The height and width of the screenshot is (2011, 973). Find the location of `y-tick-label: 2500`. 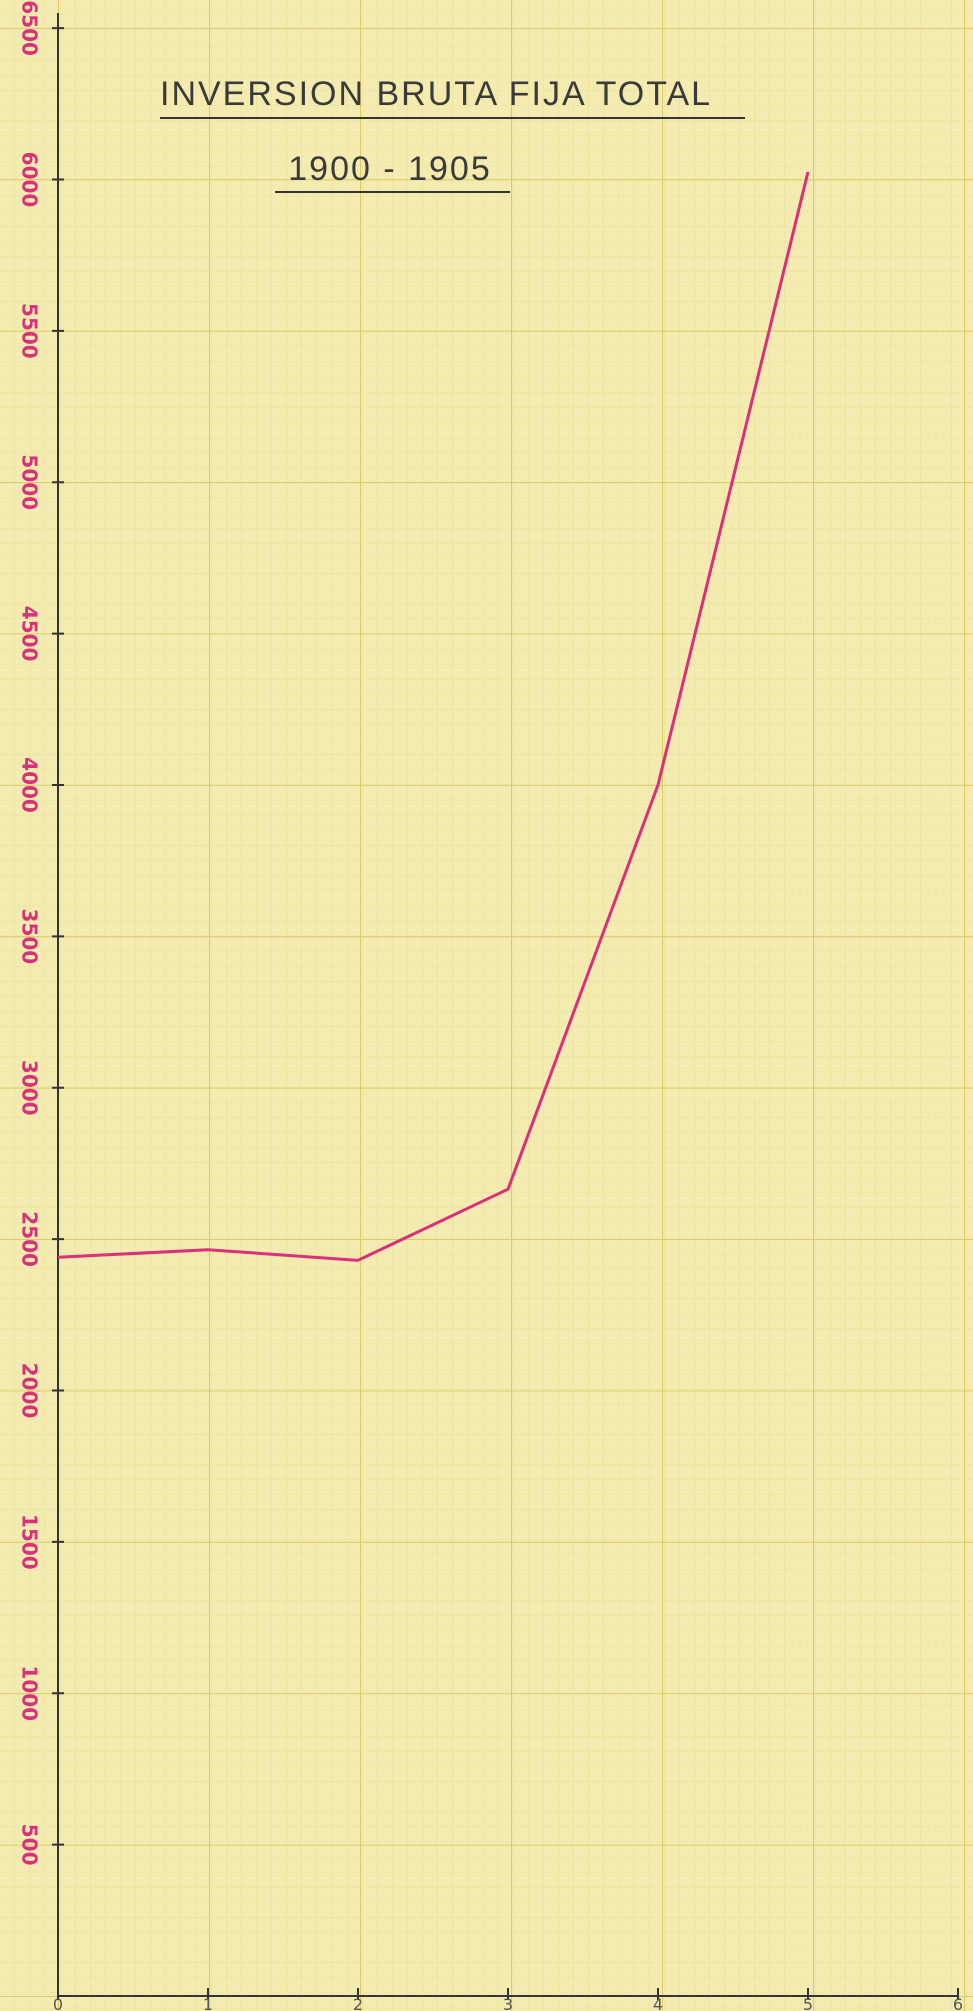

y-tick-label: 2500 is located at coordinates (30, 1239).